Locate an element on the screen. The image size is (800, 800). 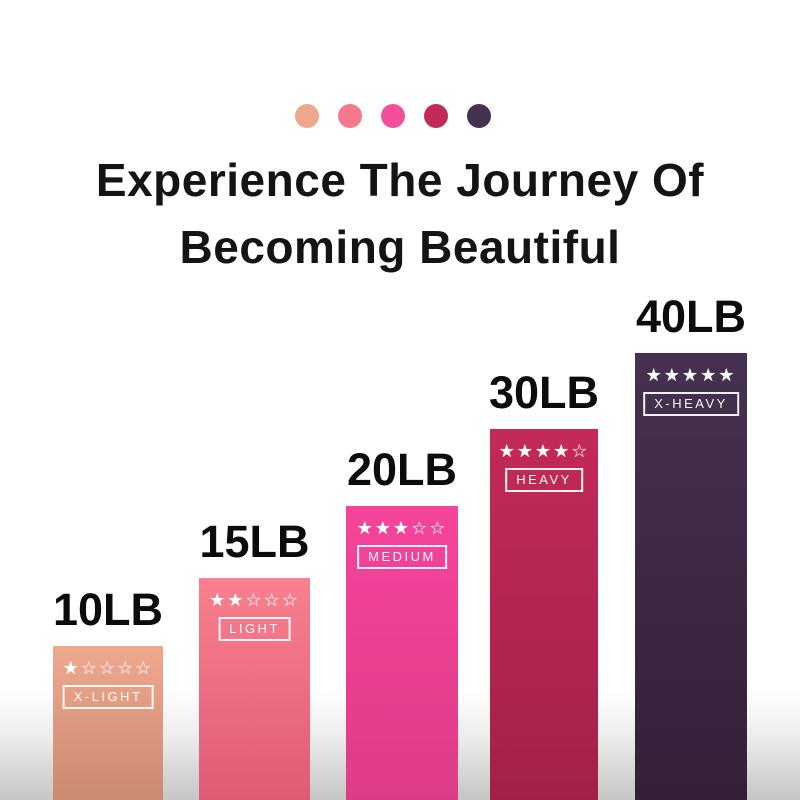
level-tag: X-HEAVY is located at coordinates (691, 404).